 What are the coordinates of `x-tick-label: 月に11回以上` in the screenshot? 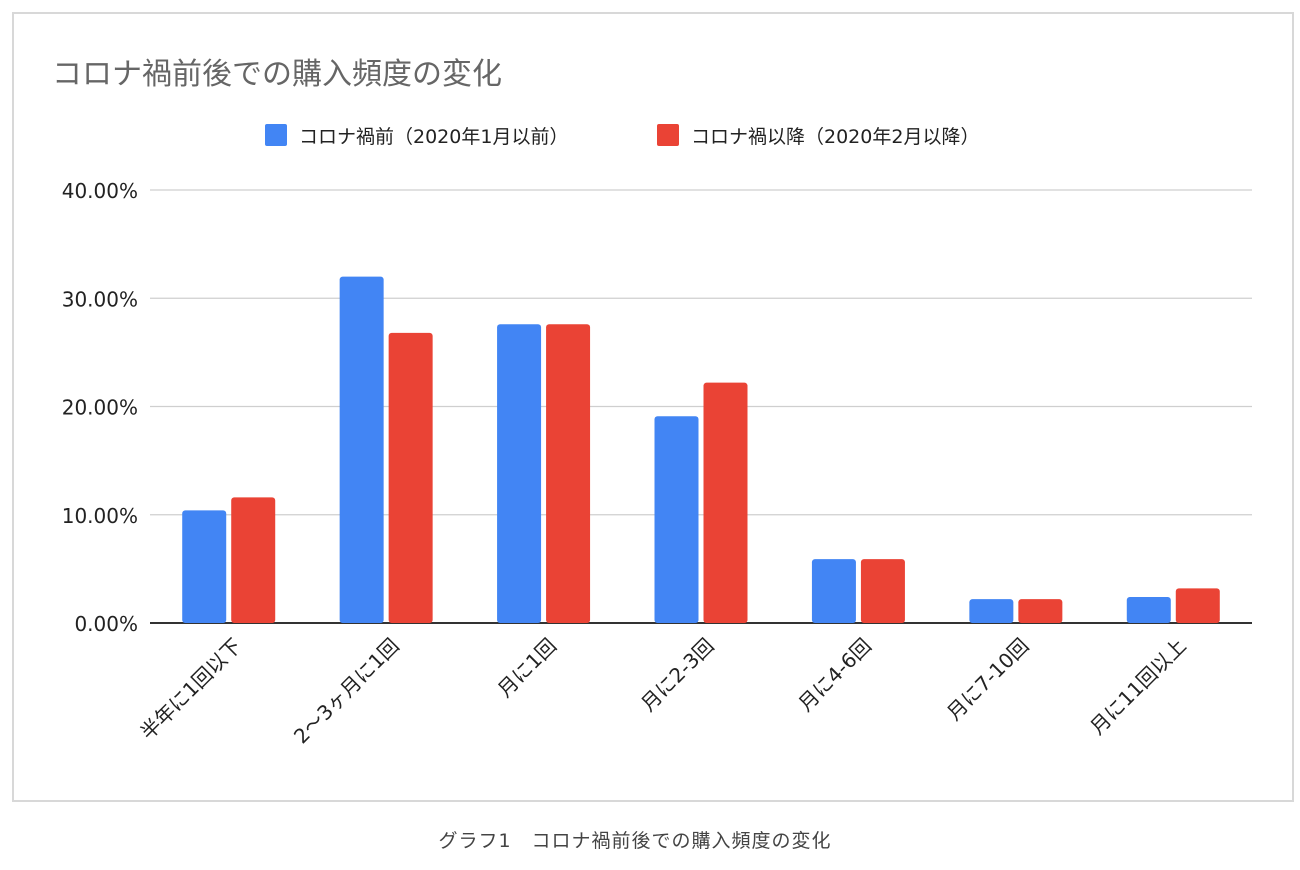 It's located at (1138, 687).